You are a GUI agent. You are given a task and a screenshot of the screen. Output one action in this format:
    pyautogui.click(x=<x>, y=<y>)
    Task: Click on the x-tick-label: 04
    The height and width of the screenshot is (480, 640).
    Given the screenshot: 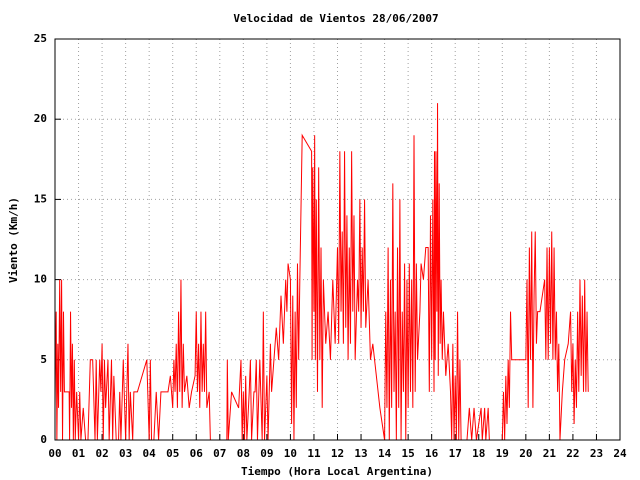 What is the action you would take?
    pyautogui.click(x=150, y=453)
    